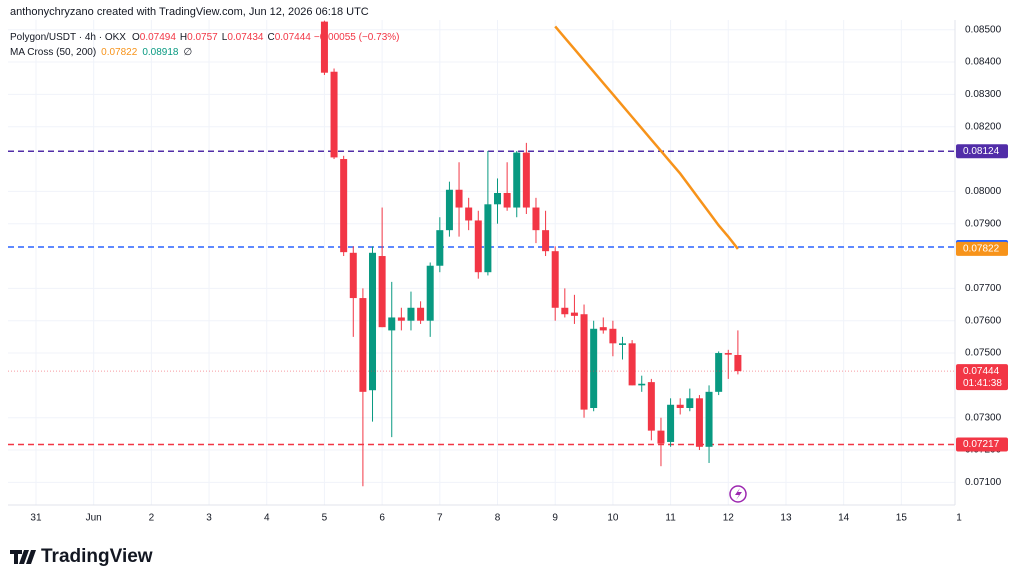  What do you see at coordinates (844, 518) in the screenshot?
I see `x-tick-label: 14` at bounding box center [844, 518].